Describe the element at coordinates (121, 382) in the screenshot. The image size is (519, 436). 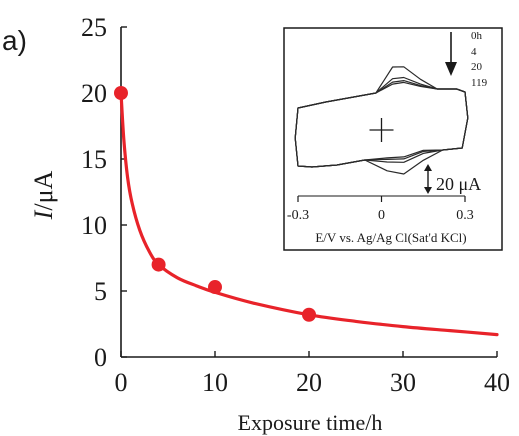
I see `x-tick-label: 0` at that location.